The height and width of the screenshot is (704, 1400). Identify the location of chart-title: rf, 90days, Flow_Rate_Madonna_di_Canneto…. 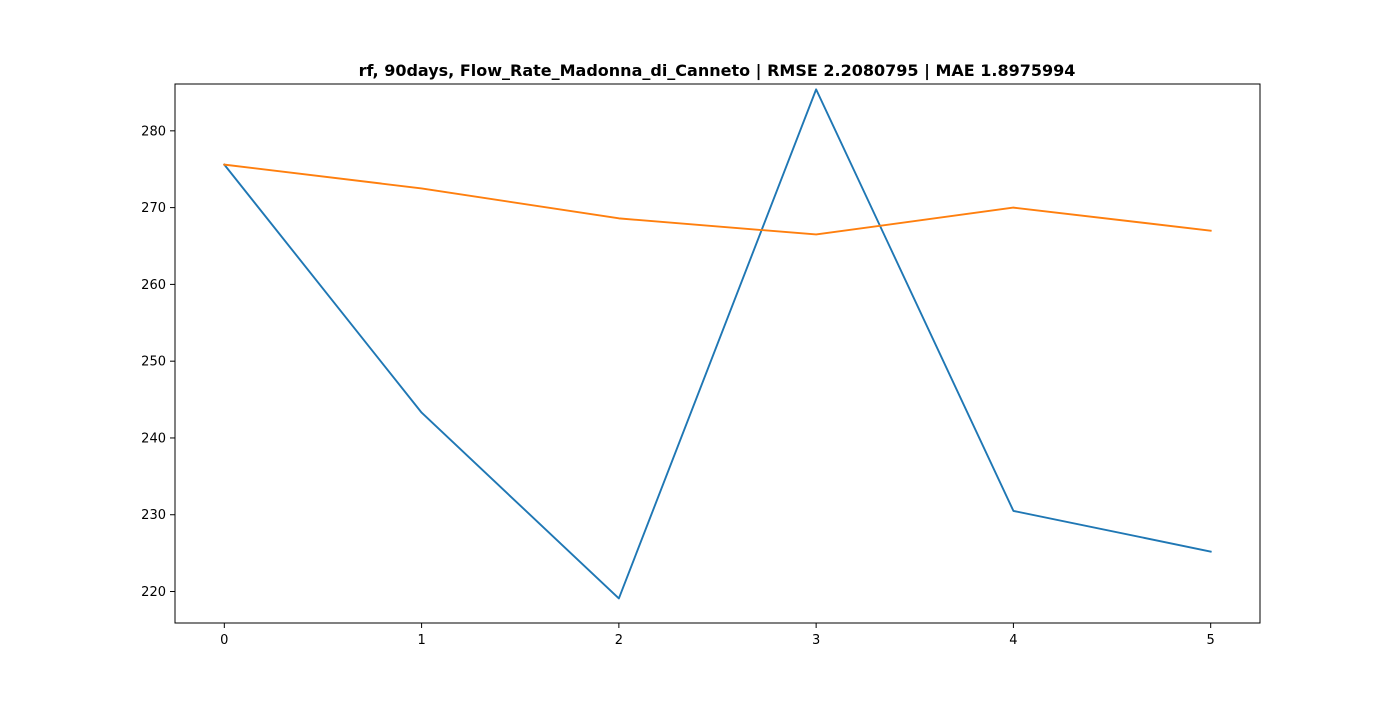
(717, 71).